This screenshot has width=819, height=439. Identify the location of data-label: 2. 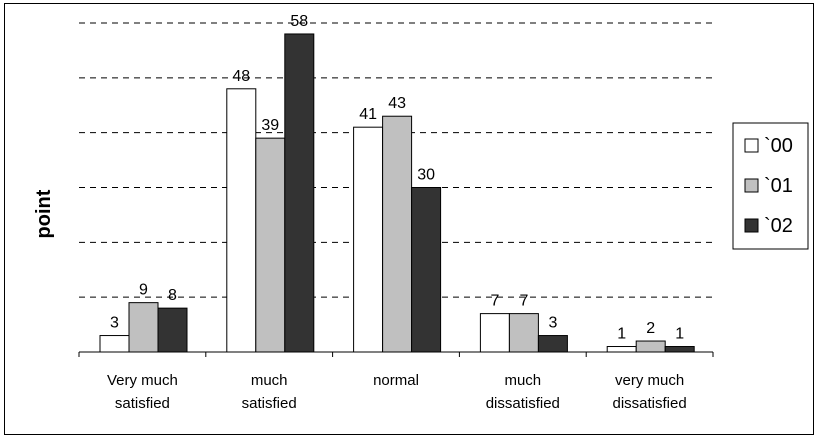
(650, 328).